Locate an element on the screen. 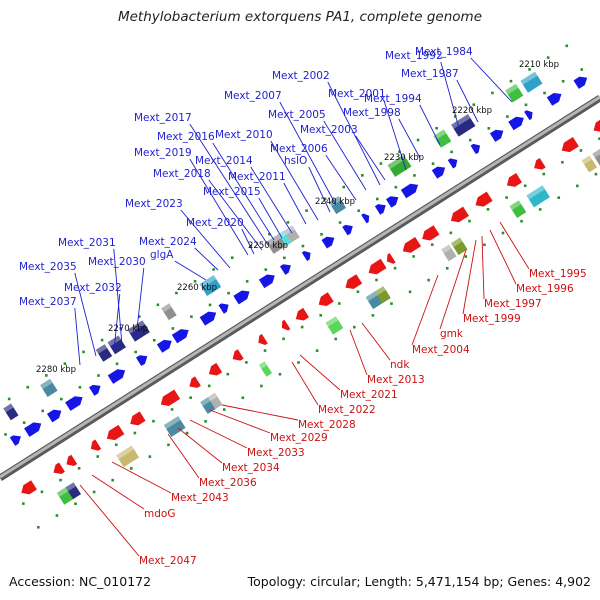  forward-gene-label: Mext_1992 is located at coordinates (414, 56).